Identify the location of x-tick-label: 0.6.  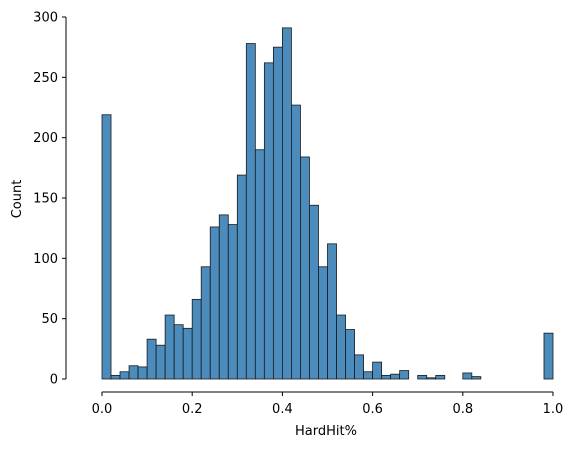
(372, 409).